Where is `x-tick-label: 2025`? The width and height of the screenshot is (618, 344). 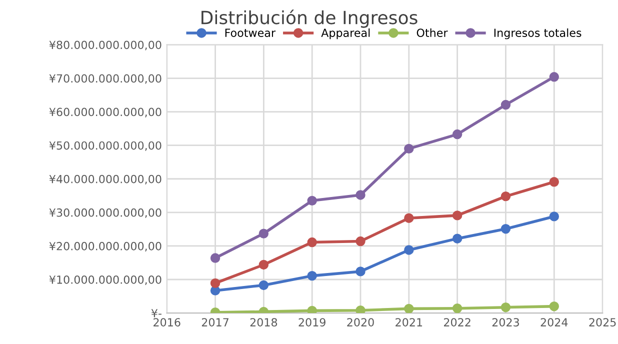 x-tick-label: 2025 is located at coordinates (602, 322).